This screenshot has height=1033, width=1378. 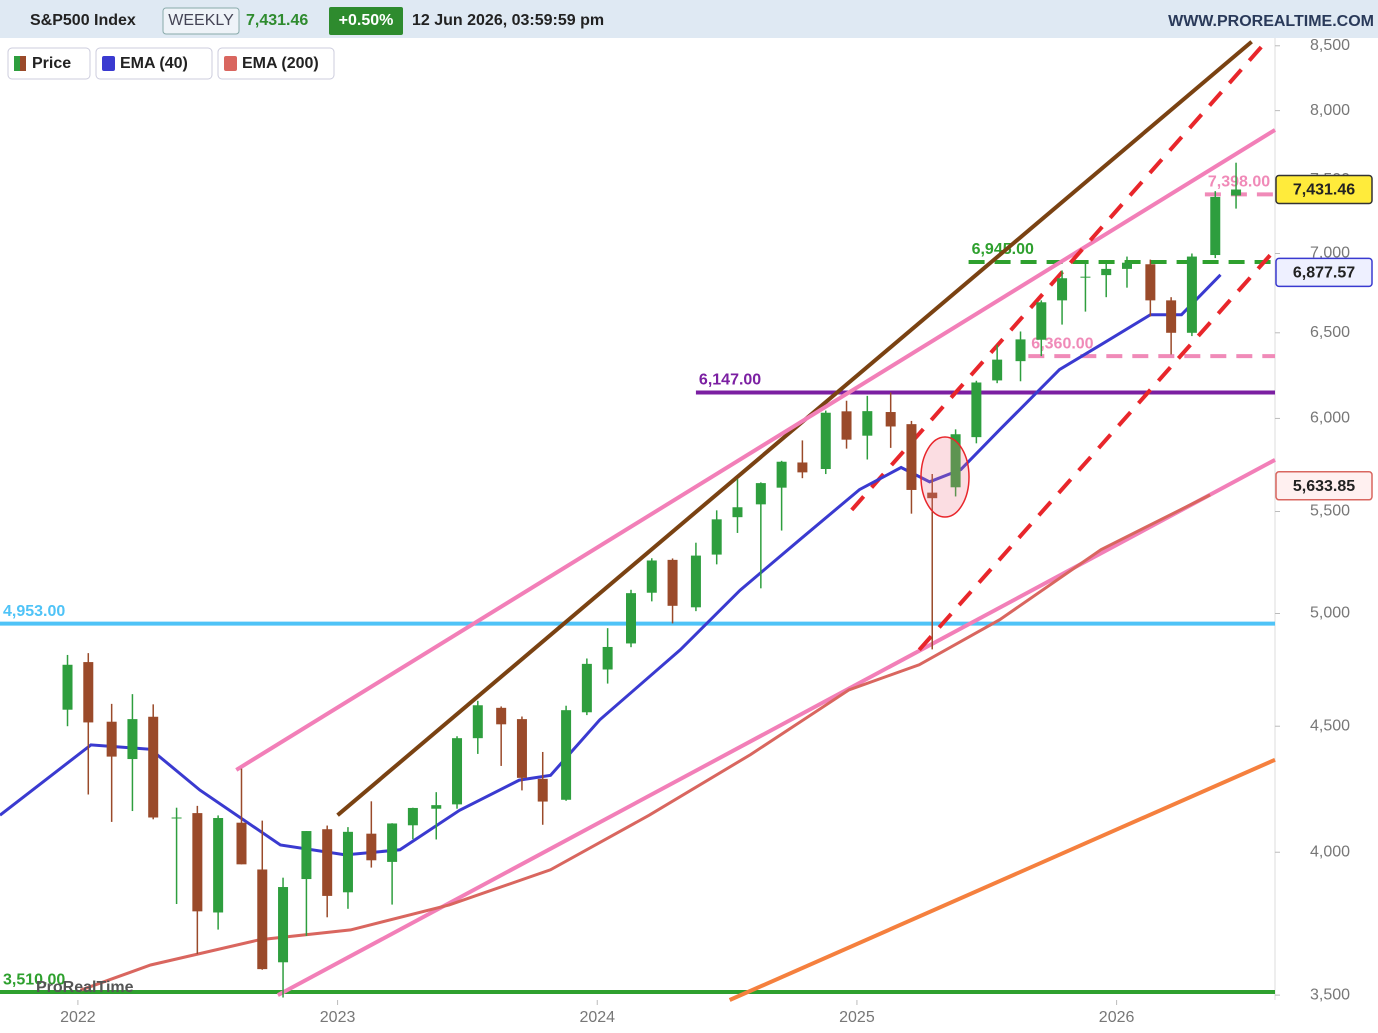 I want to click on level-label: 6,360.00, so click(x=1062, y=343).